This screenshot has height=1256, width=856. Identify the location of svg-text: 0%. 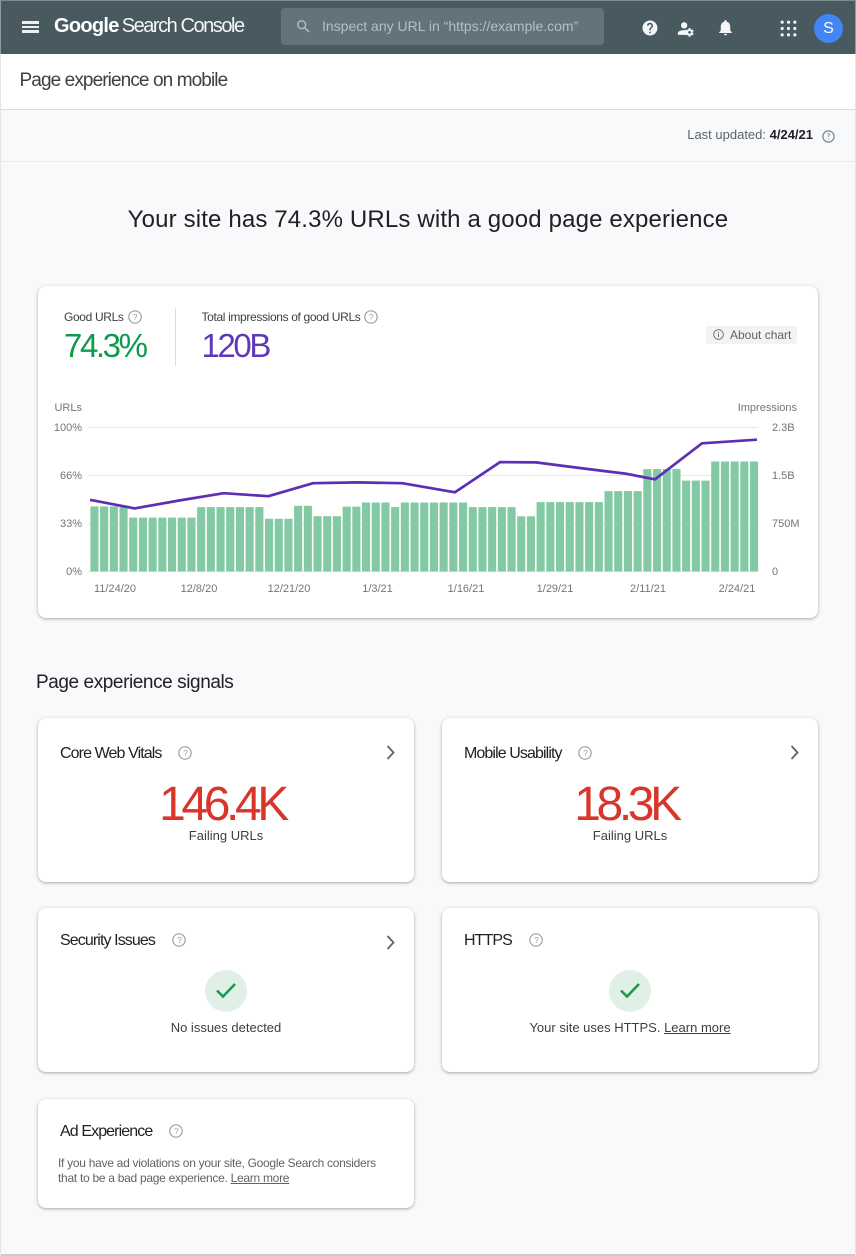
(74, 572).